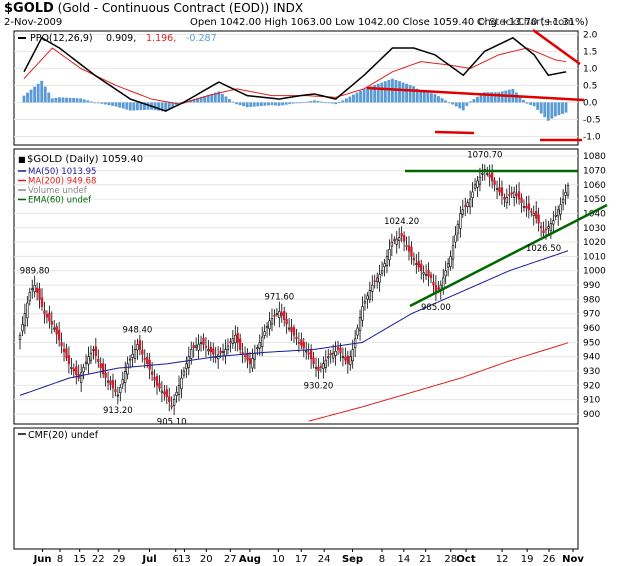 The height and width of the screenshot is (566, 620). I want to click on x-tick-label: 26, so click(549, 559).